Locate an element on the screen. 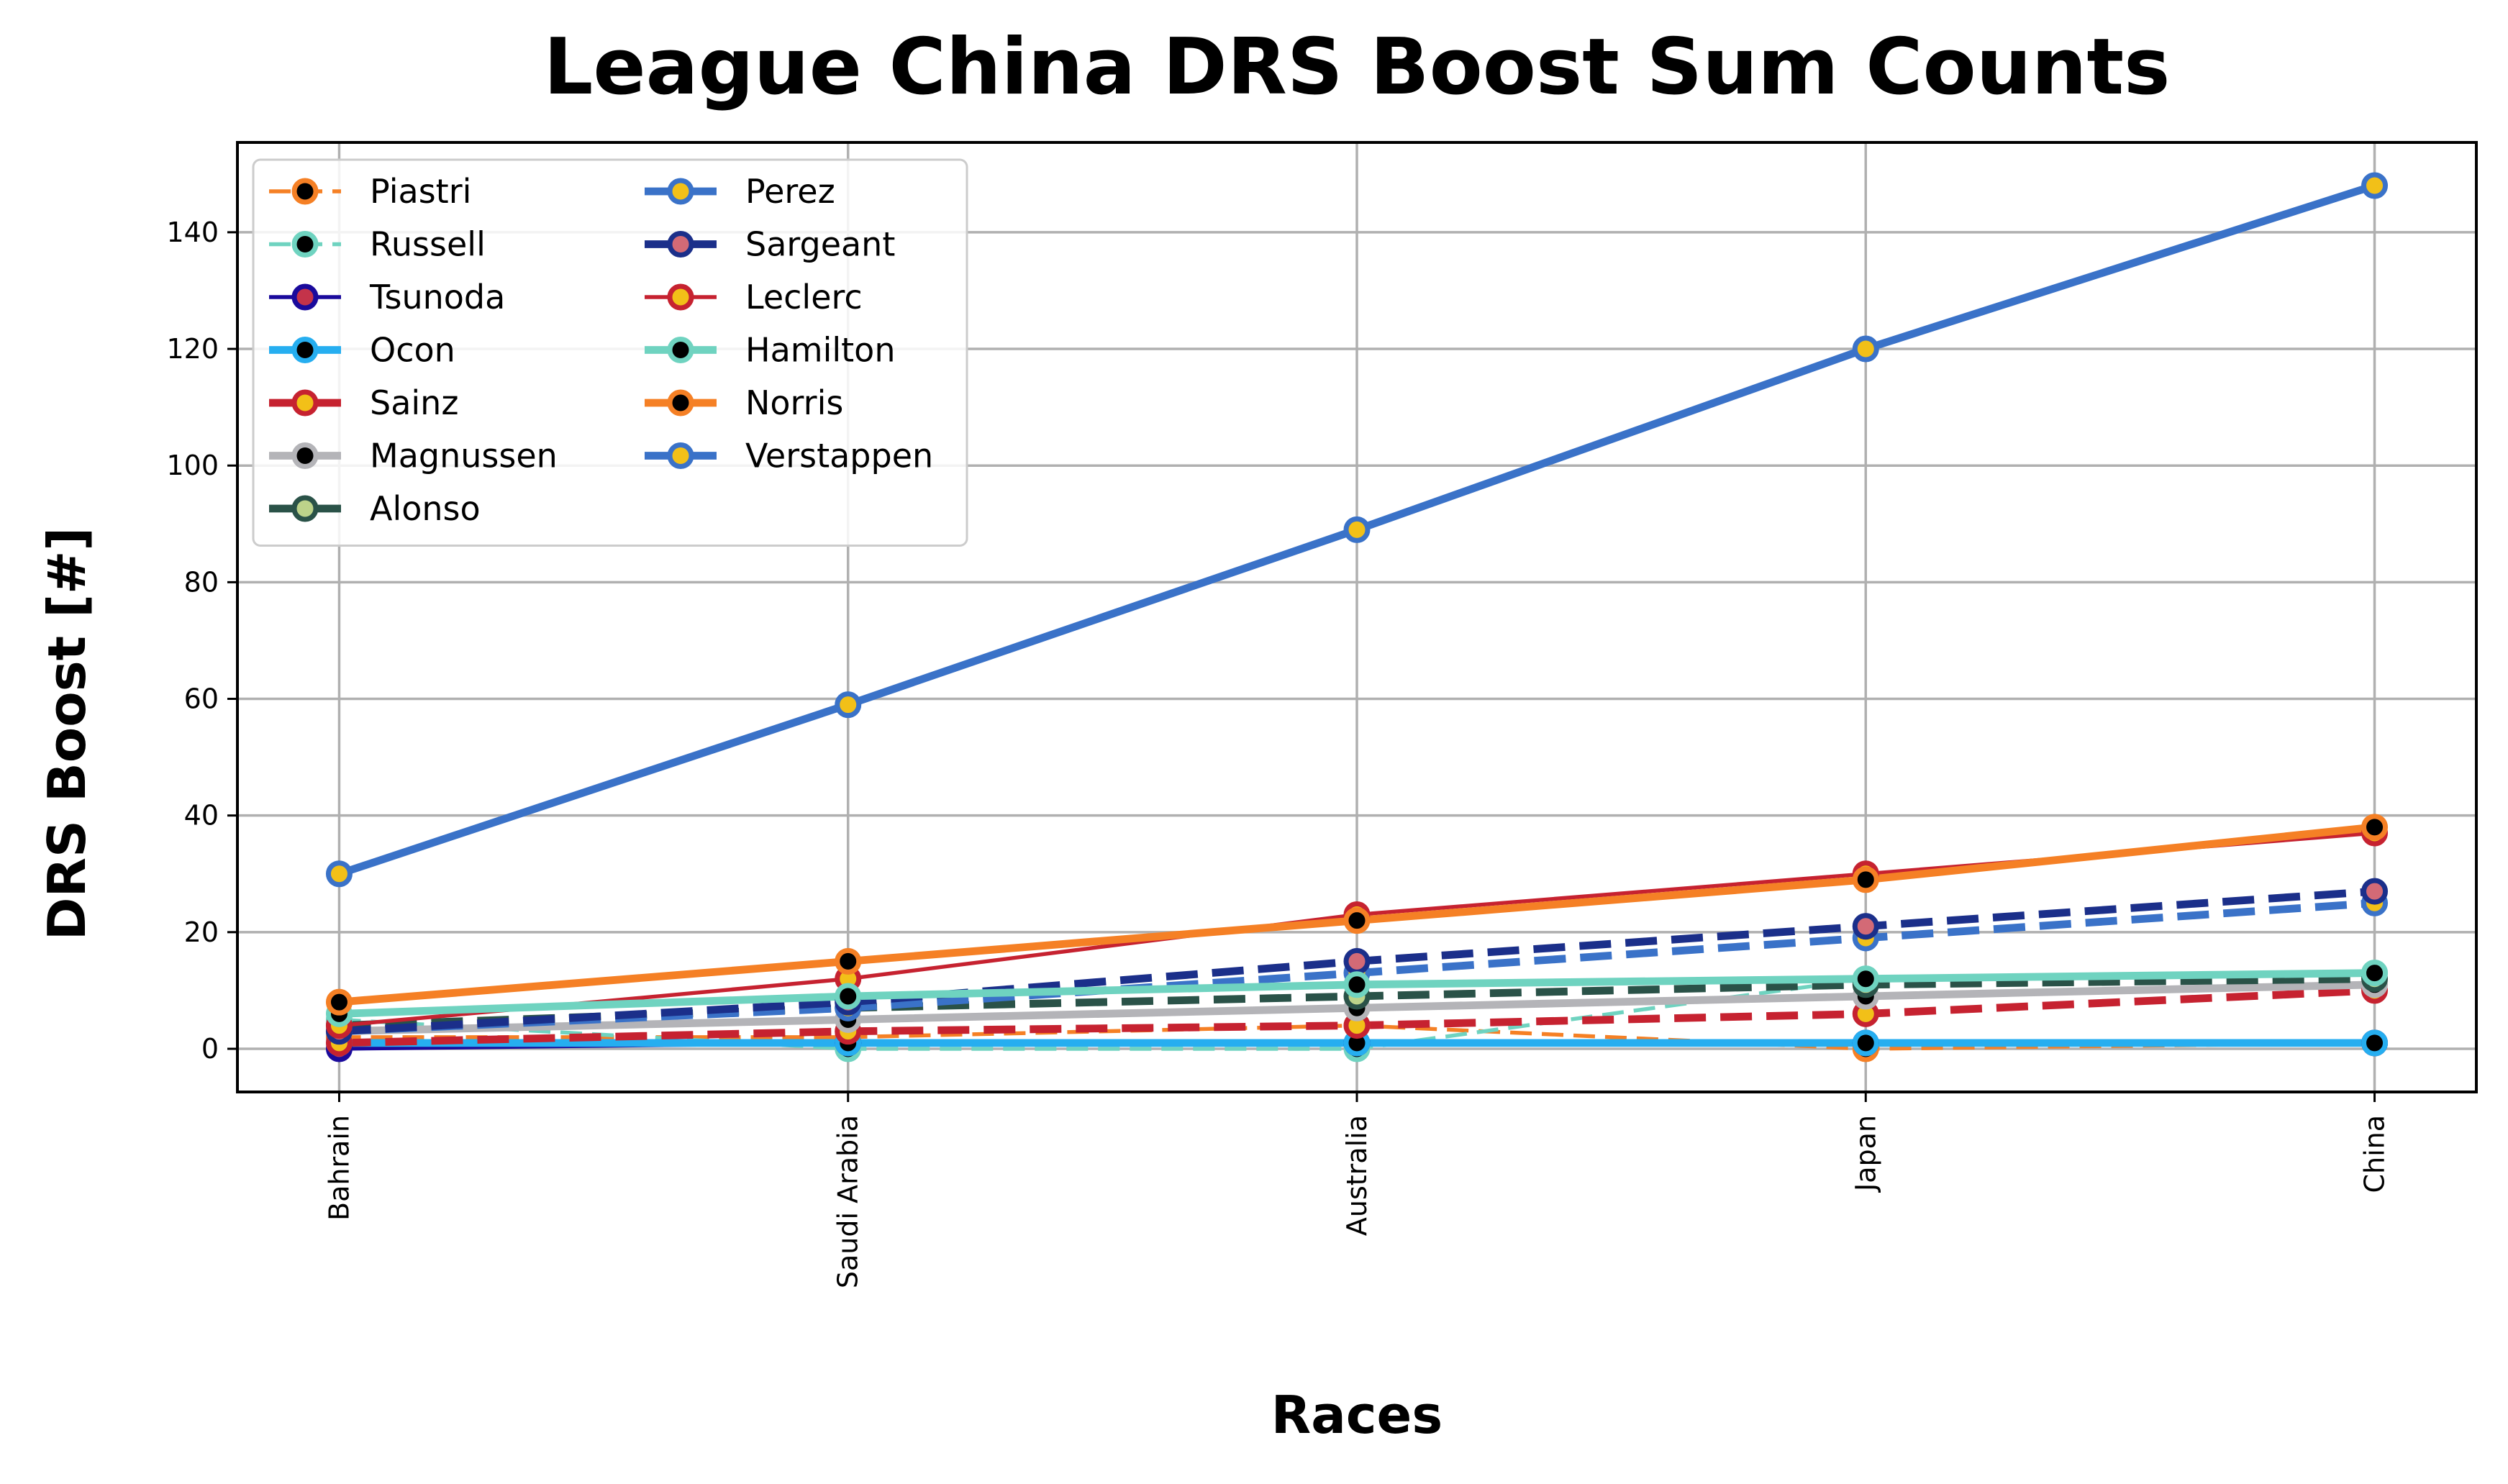 Image resolution: width=2508 pixels, height=1484 pixels. legend-entry-magnussen: Magnussen is located at coordinates (414, 456).